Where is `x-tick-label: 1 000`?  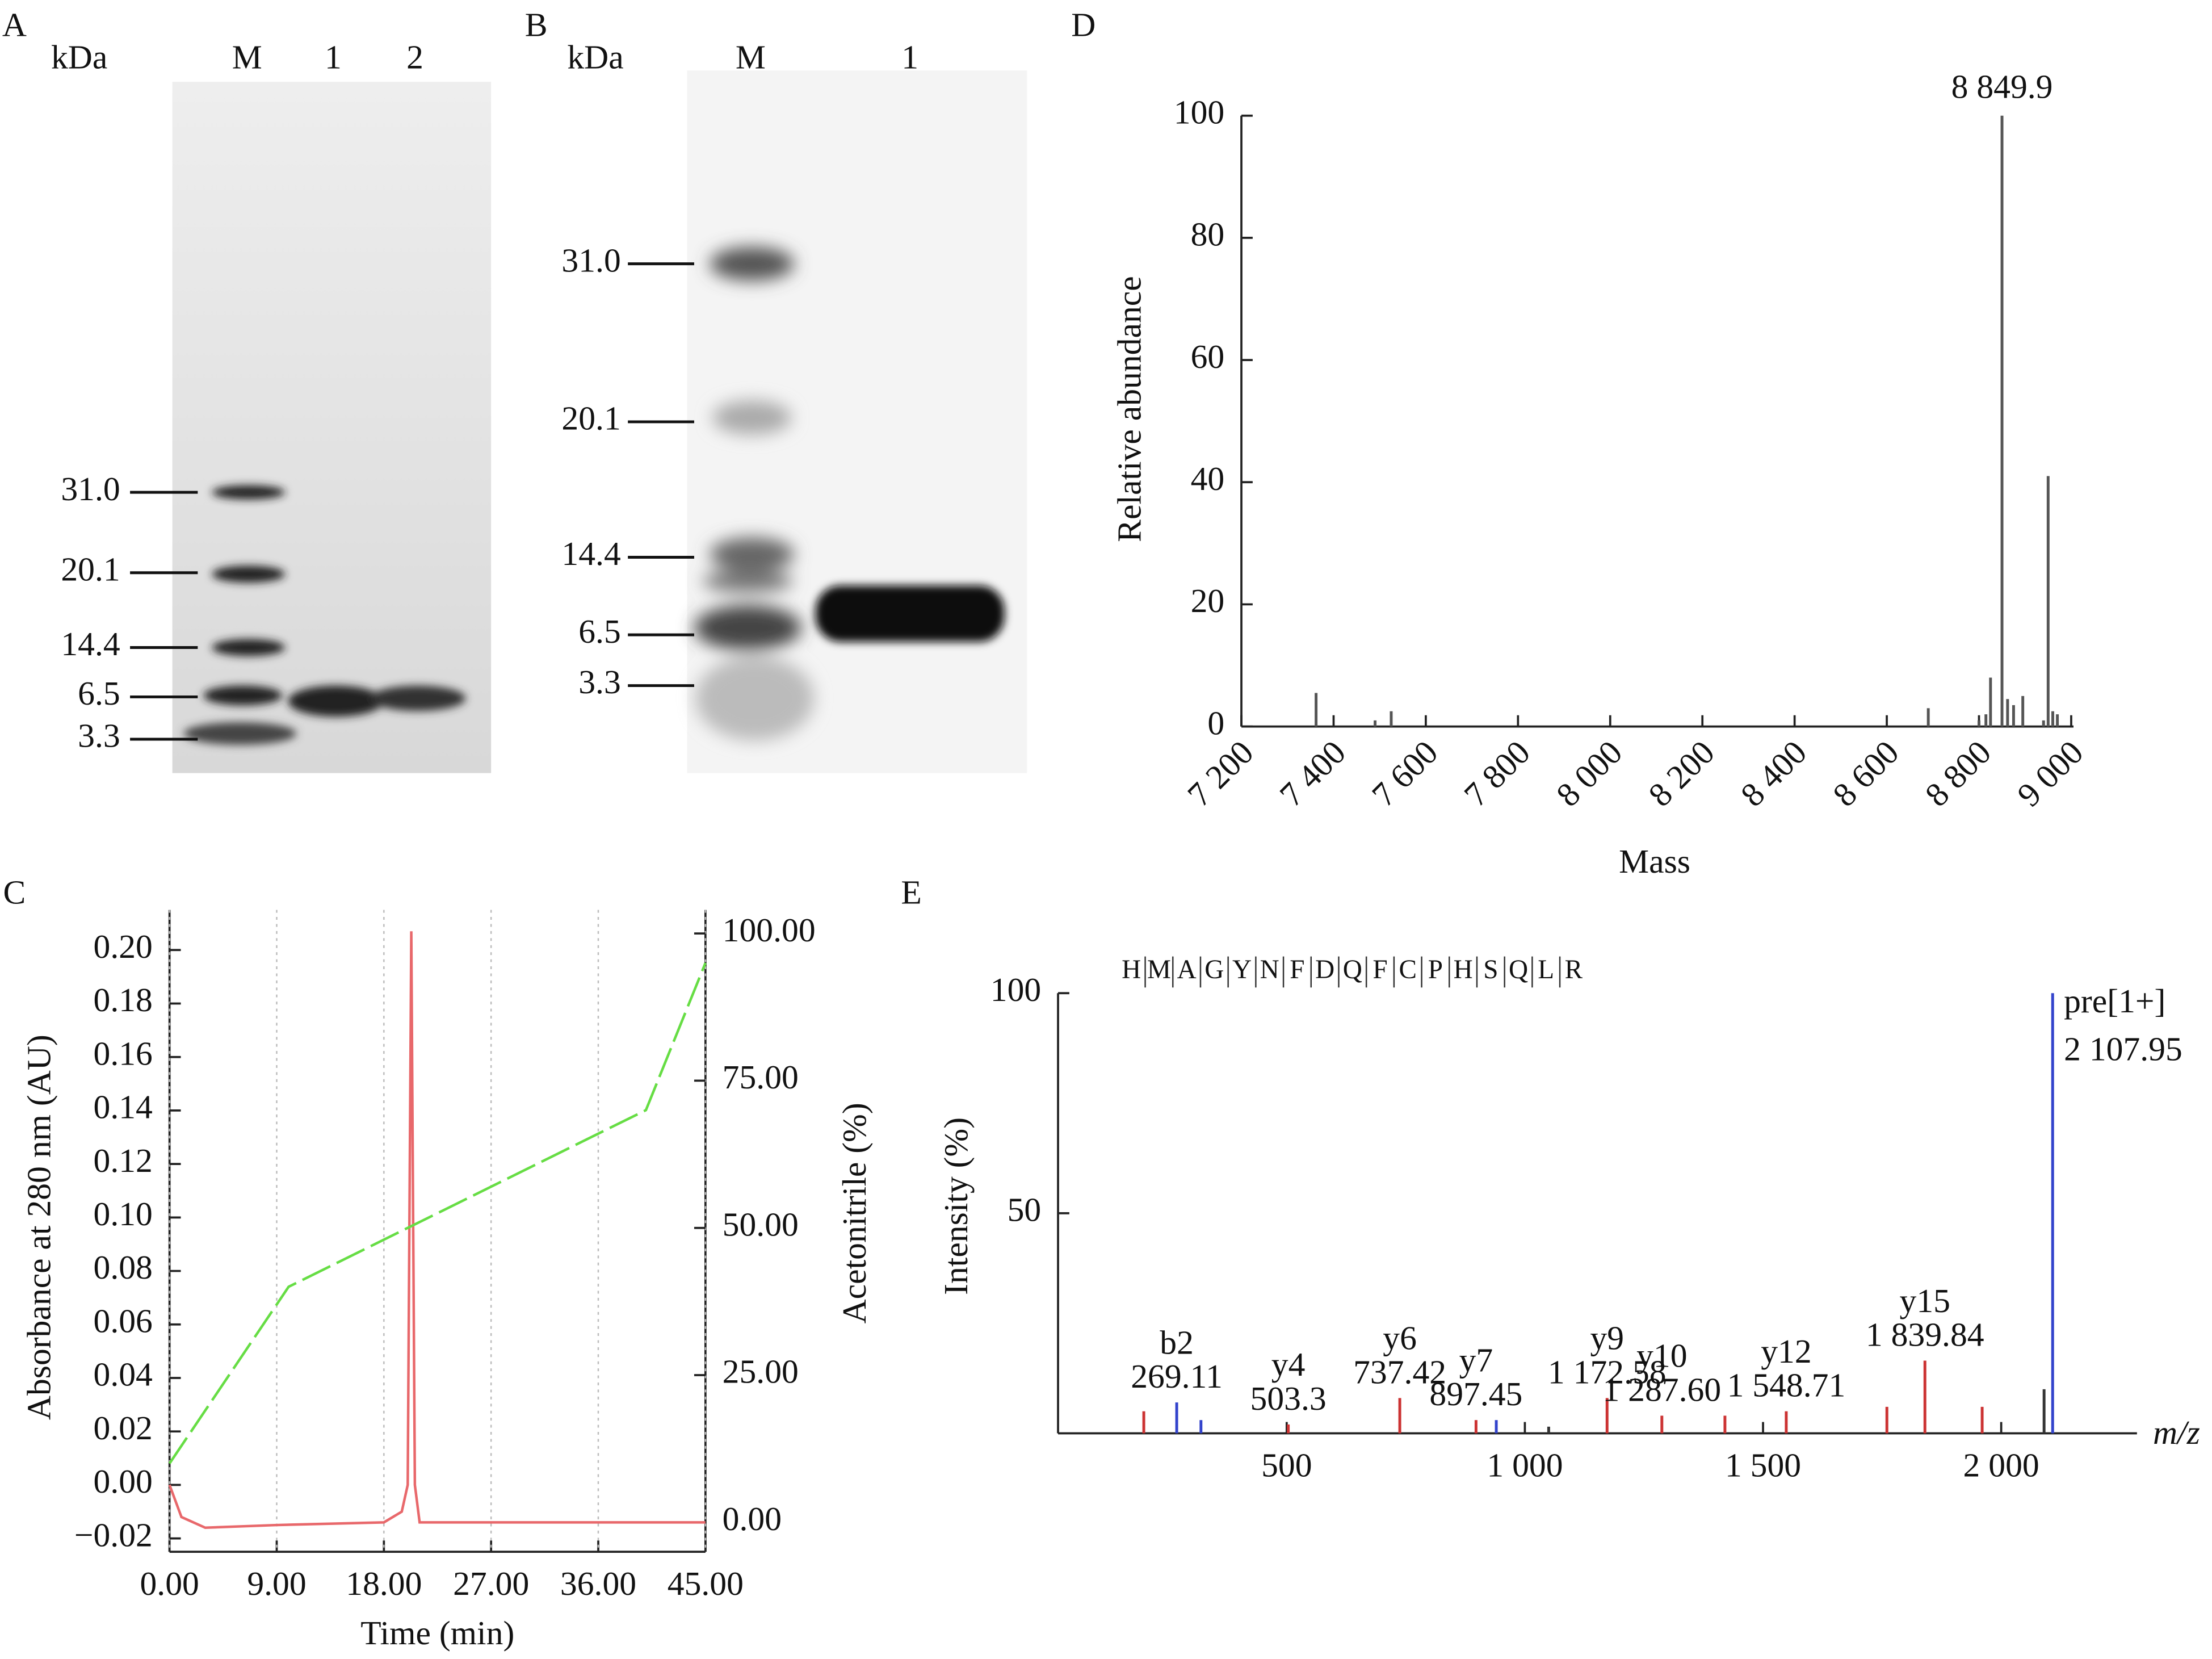 x-tick-label: 1 000 is located at coordinates (1525, 1465).